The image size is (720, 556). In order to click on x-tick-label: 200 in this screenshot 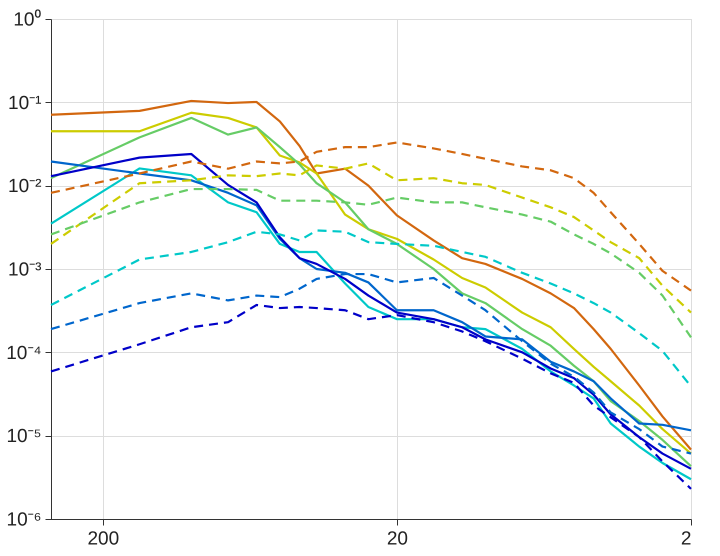, I will do `click(103, 539)`.